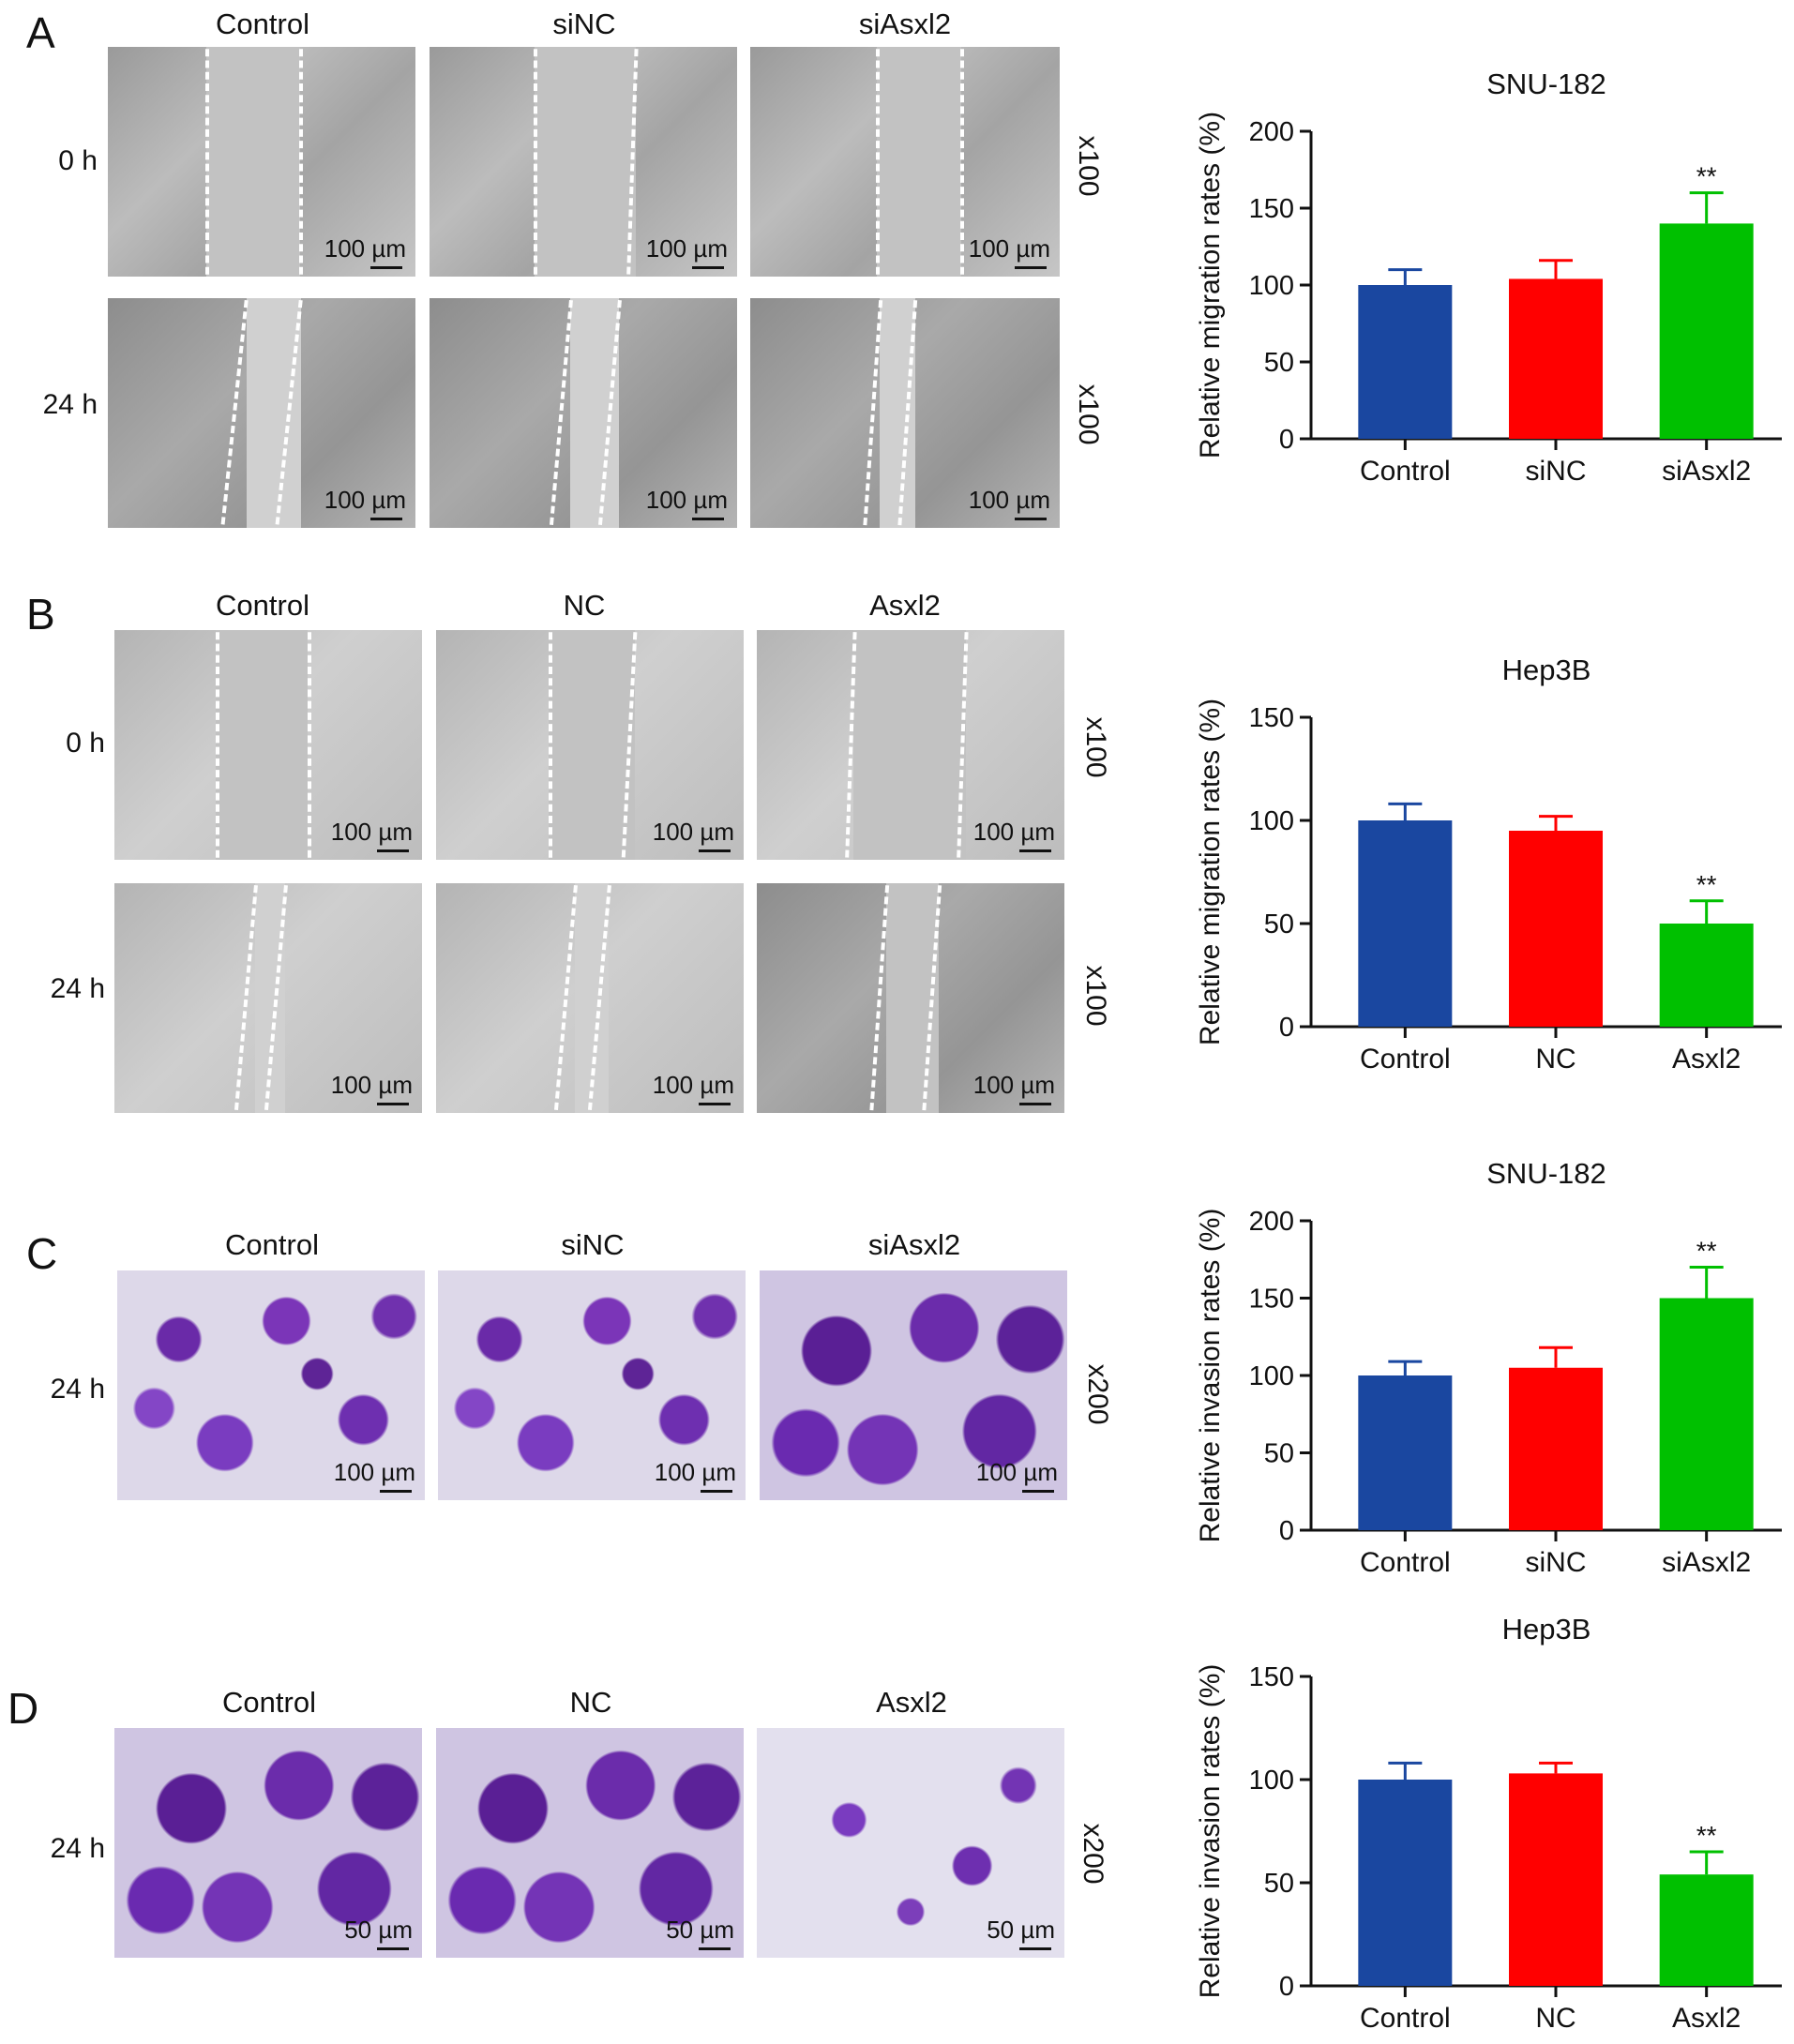 Image resolution: width=1794 pixels, height=2044 pixels. Describe the element at coordinates (913, 1385) in the screenshot. I see `micrograph-c-siasxl2: 100 µm` at that location.